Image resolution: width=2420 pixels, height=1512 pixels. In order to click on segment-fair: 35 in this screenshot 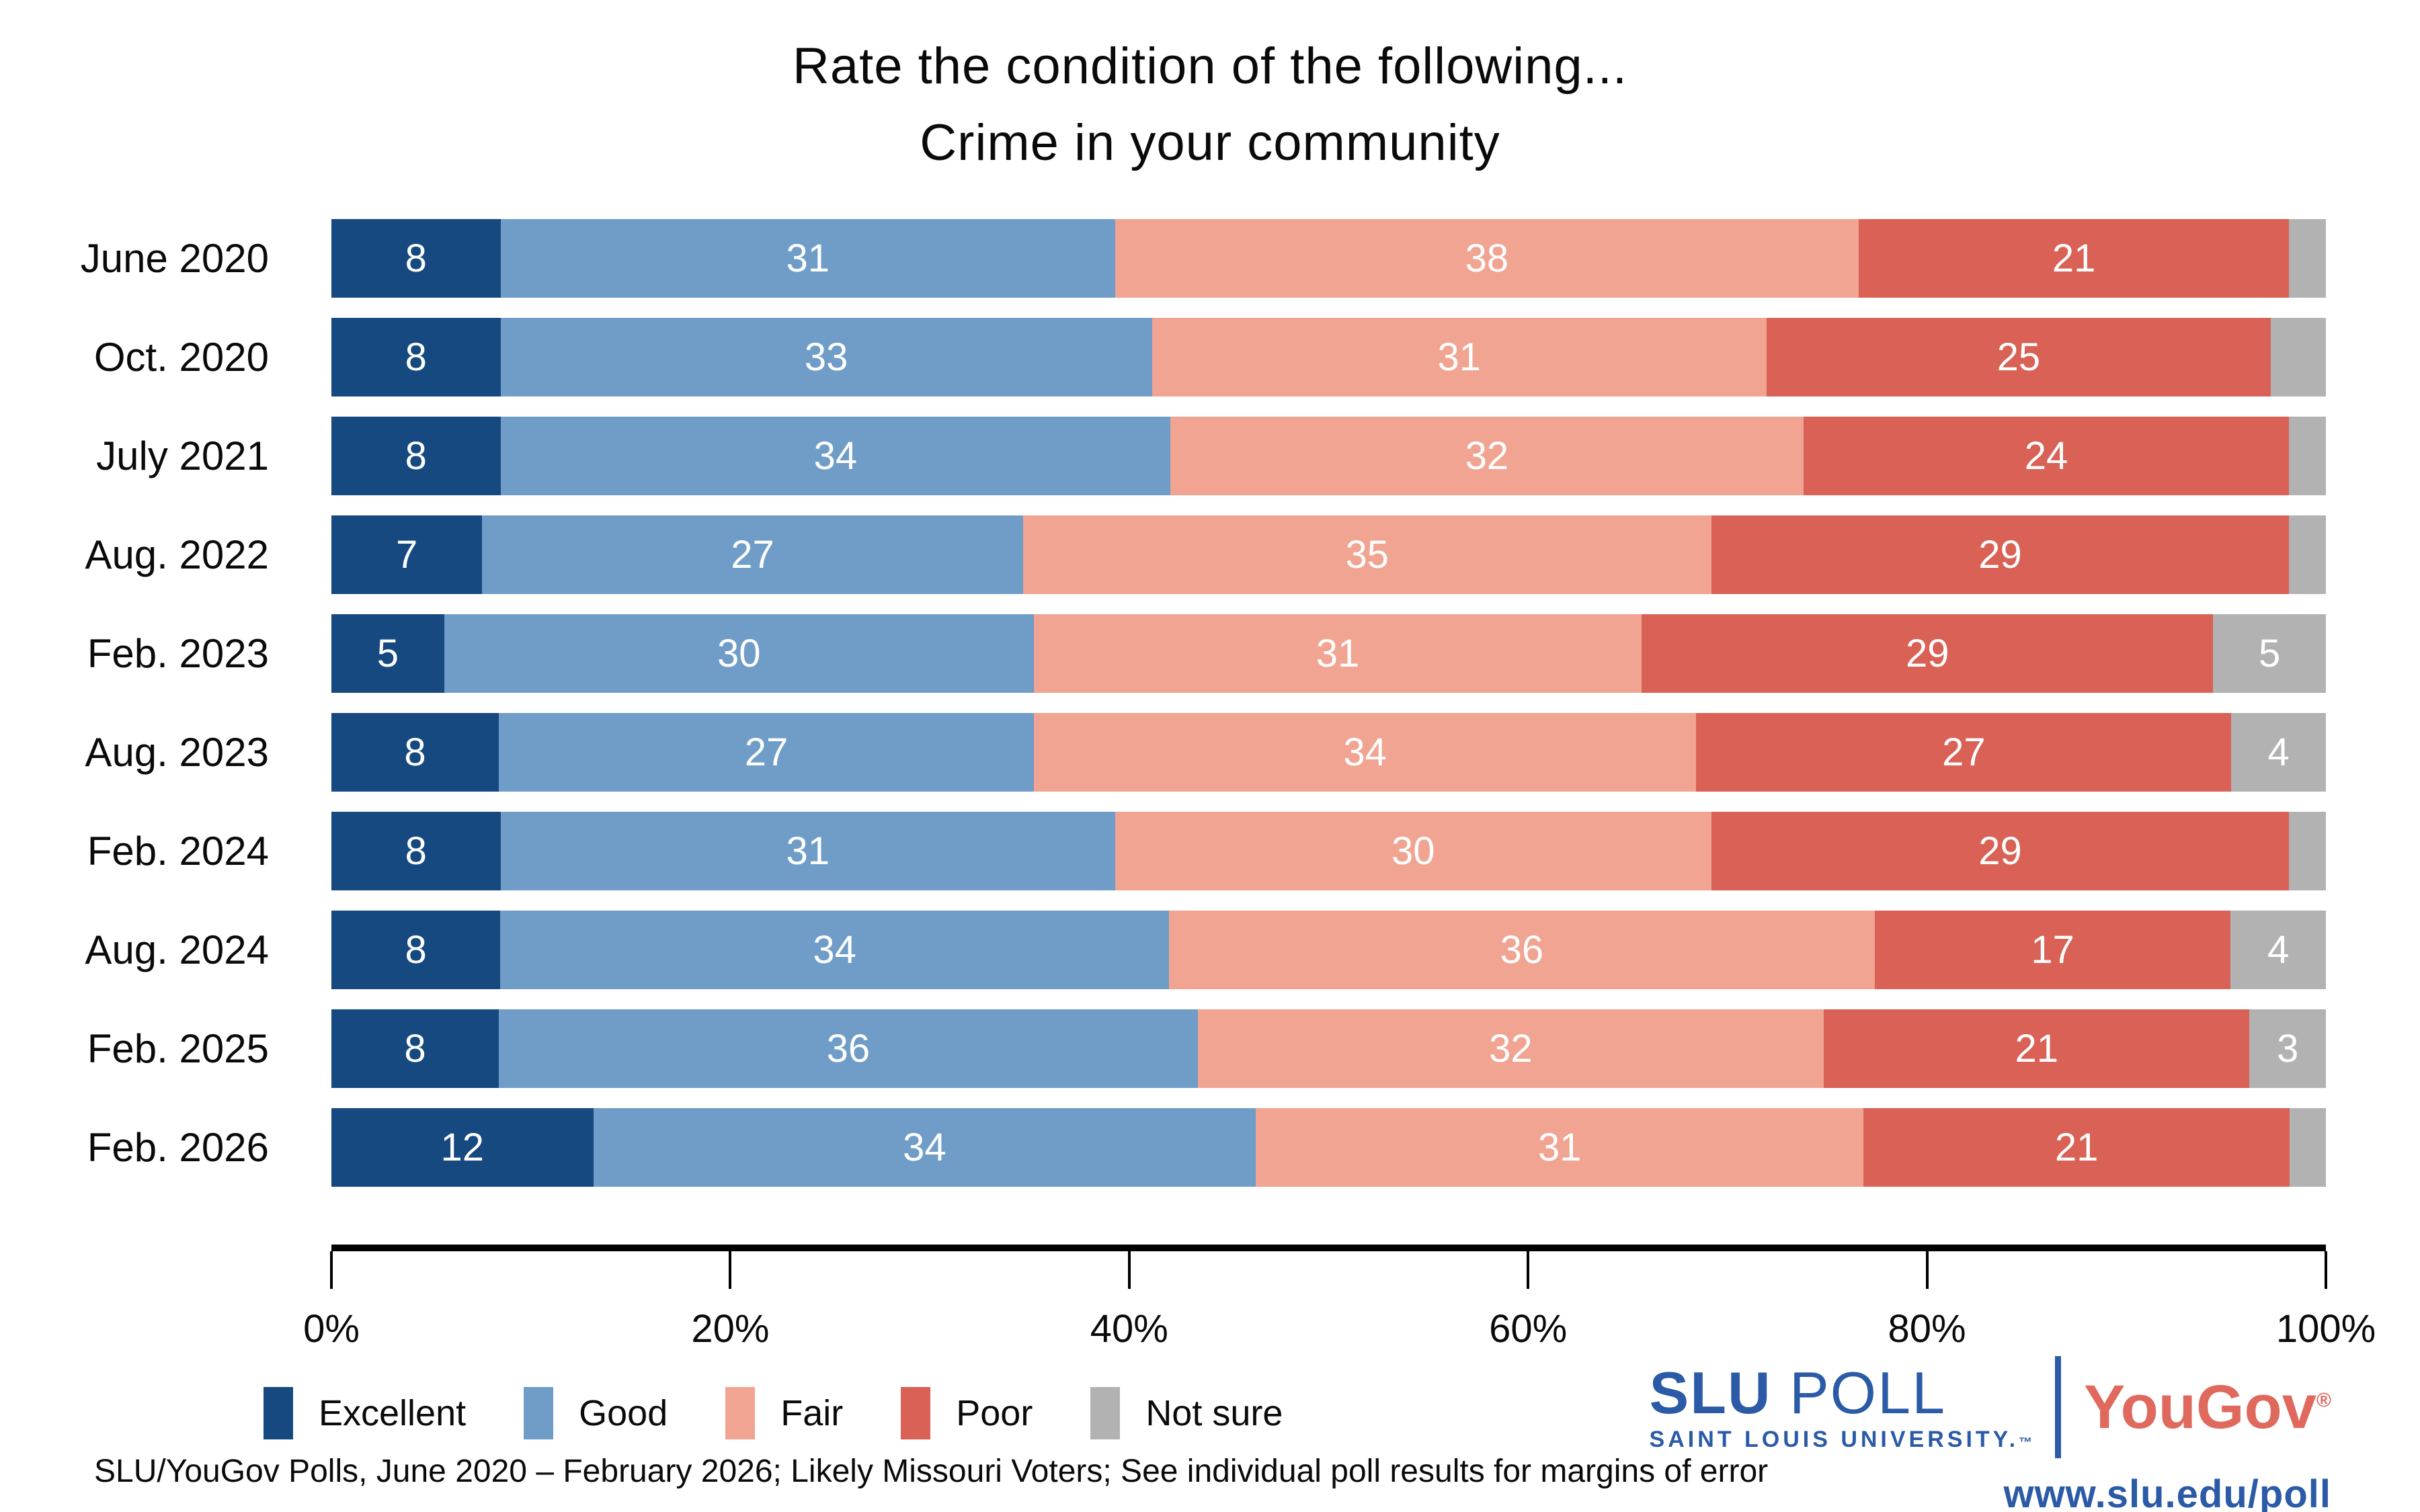, I will do `click(1367, 554)`.